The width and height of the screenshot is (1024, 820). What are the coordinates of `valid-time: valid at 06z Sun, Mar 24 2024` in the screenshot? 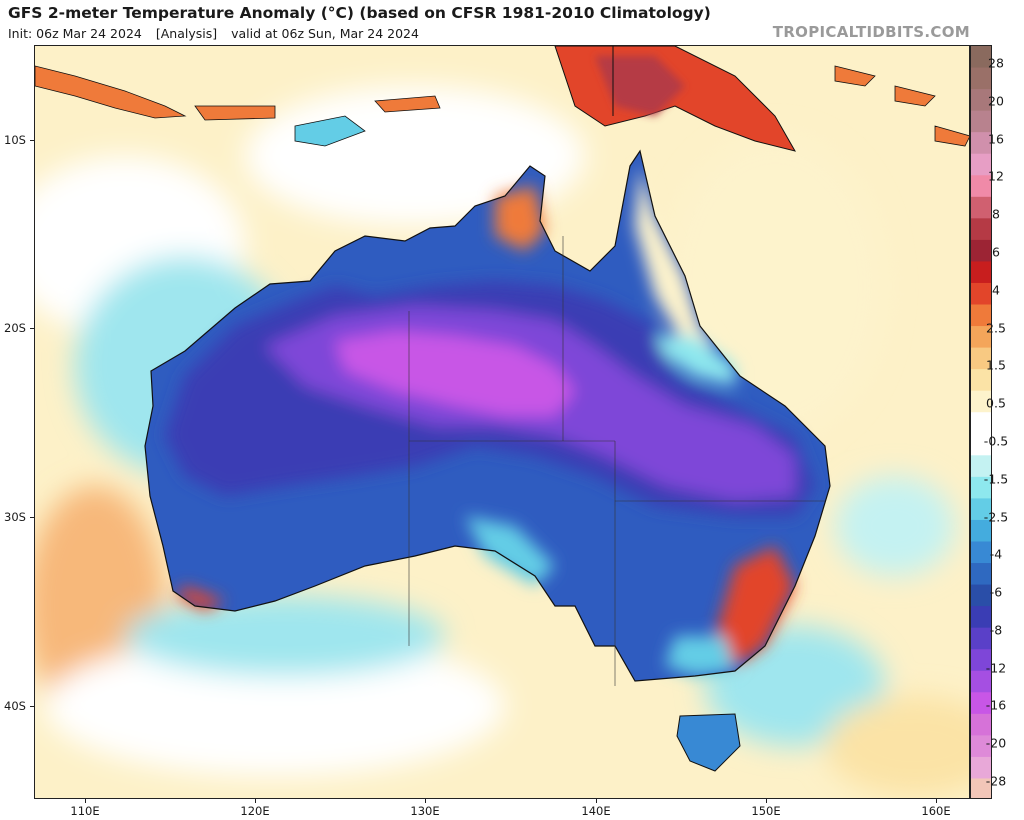 It's located at (325, 33).